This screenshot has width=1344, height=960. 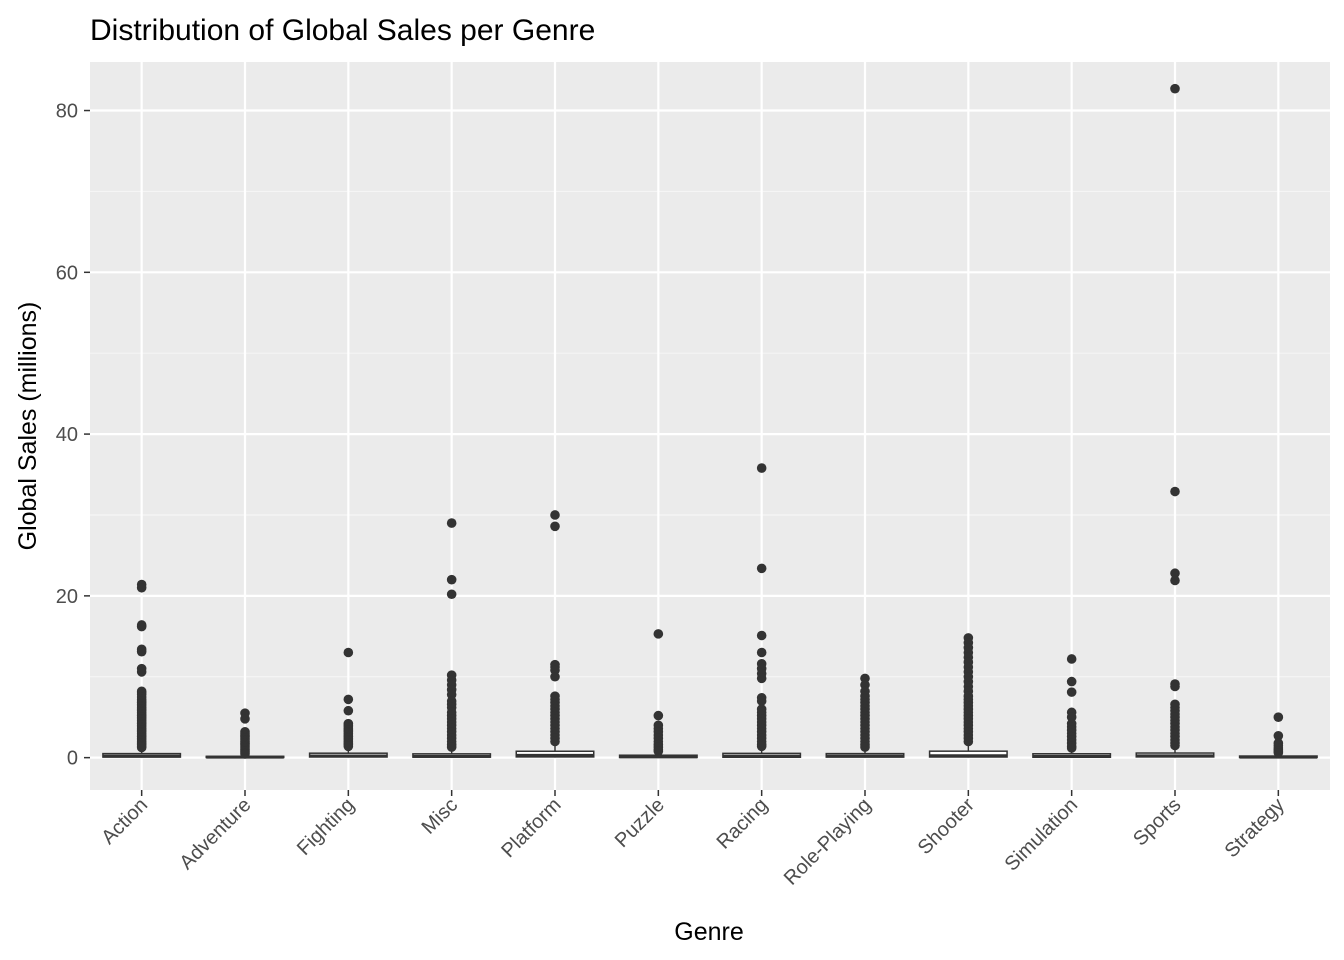 What do you see at coordinates (245, 733) in the screenshot?
I see `box-adventure` at bounding box center [245, 733].